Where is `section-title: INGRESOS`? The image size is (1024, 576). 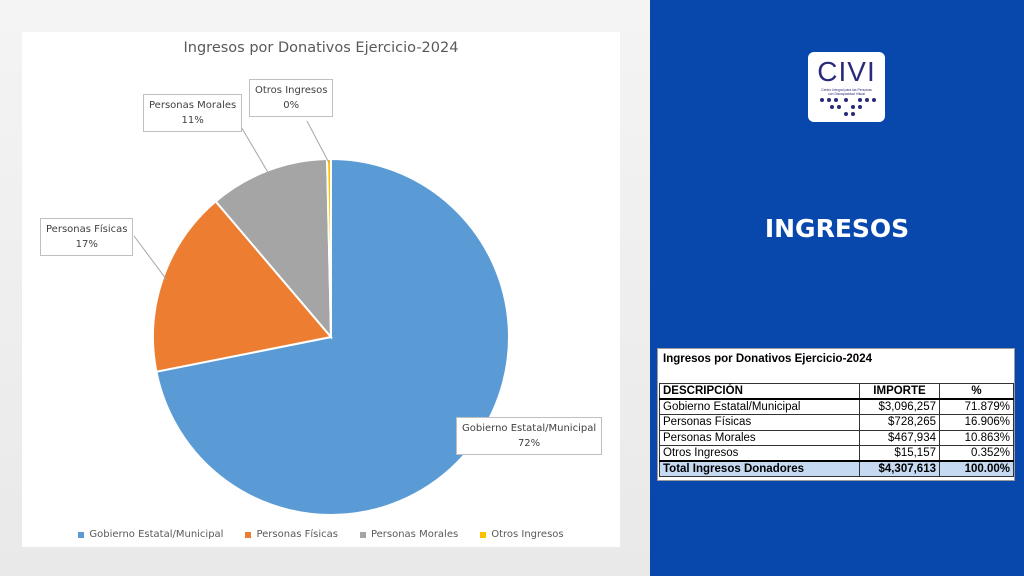 section-title: INGRESOS is located at coordinates (837, 228).